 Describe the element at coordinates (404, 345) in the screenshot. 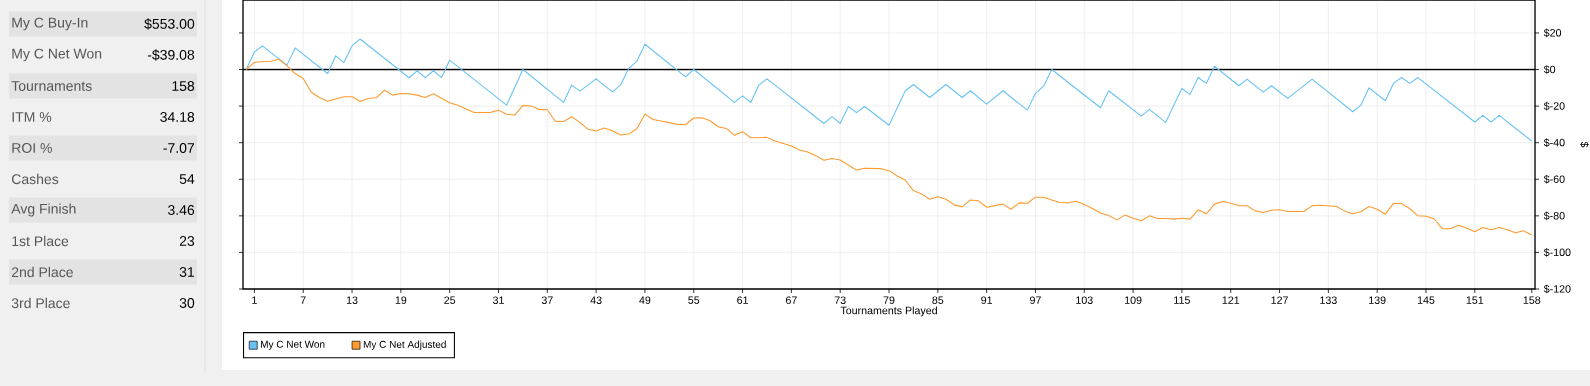

I see `legend-label: My C Net Adjusted` at that location.